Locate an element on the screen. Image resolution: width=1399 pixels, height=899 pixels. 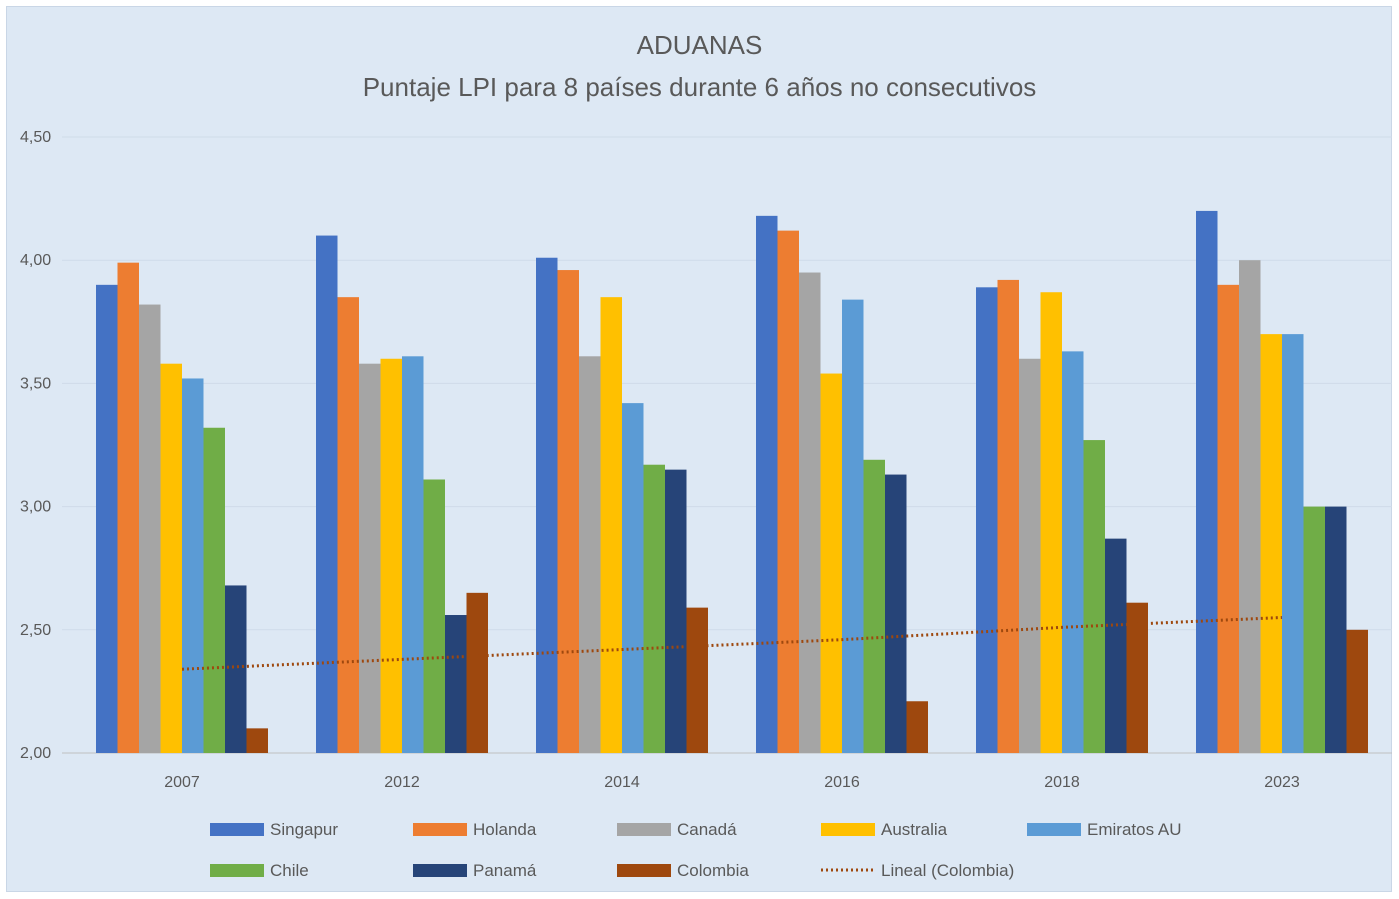
x-tick-label: 2023 is located at coordinates (1282, 782).